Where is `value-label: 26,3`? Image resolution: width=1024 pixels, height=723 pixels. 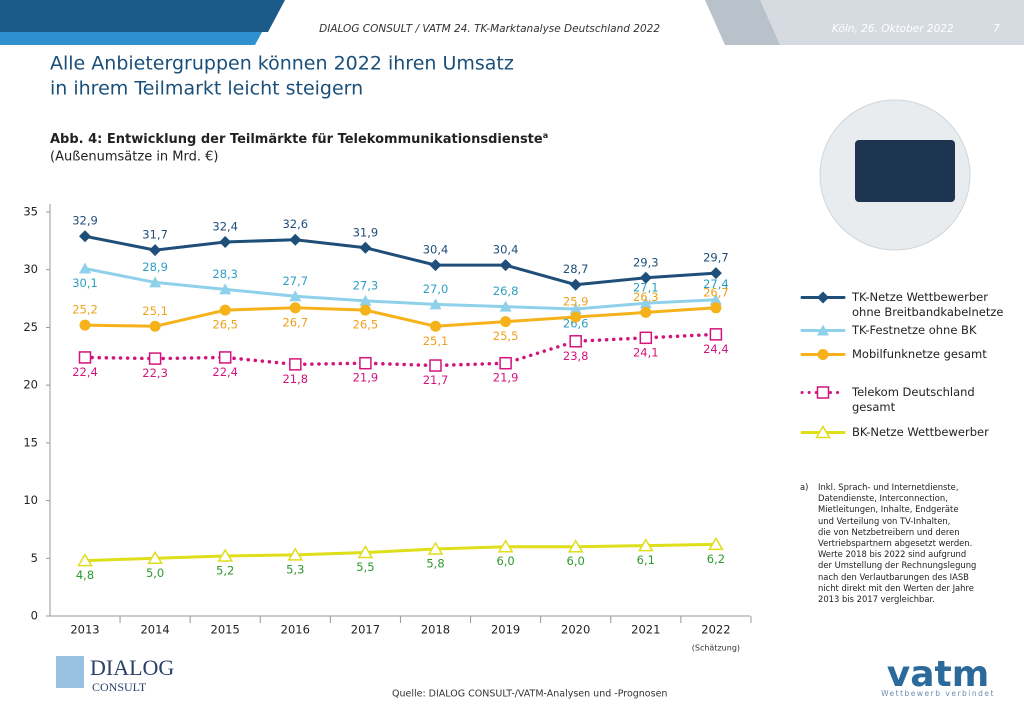 value-label: 26,3 is located at coordinates (646, 297).